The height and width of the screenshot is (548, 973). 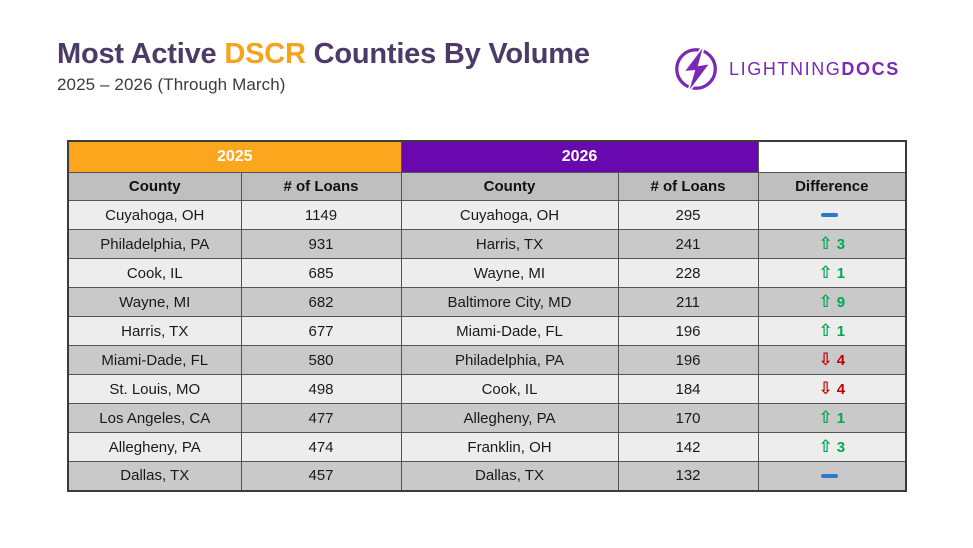 What do you see at coordinates (509, 418) in the screenshot?
I see `county-2026-cell: Allegheny, PA` at bounding box center [509, 418].